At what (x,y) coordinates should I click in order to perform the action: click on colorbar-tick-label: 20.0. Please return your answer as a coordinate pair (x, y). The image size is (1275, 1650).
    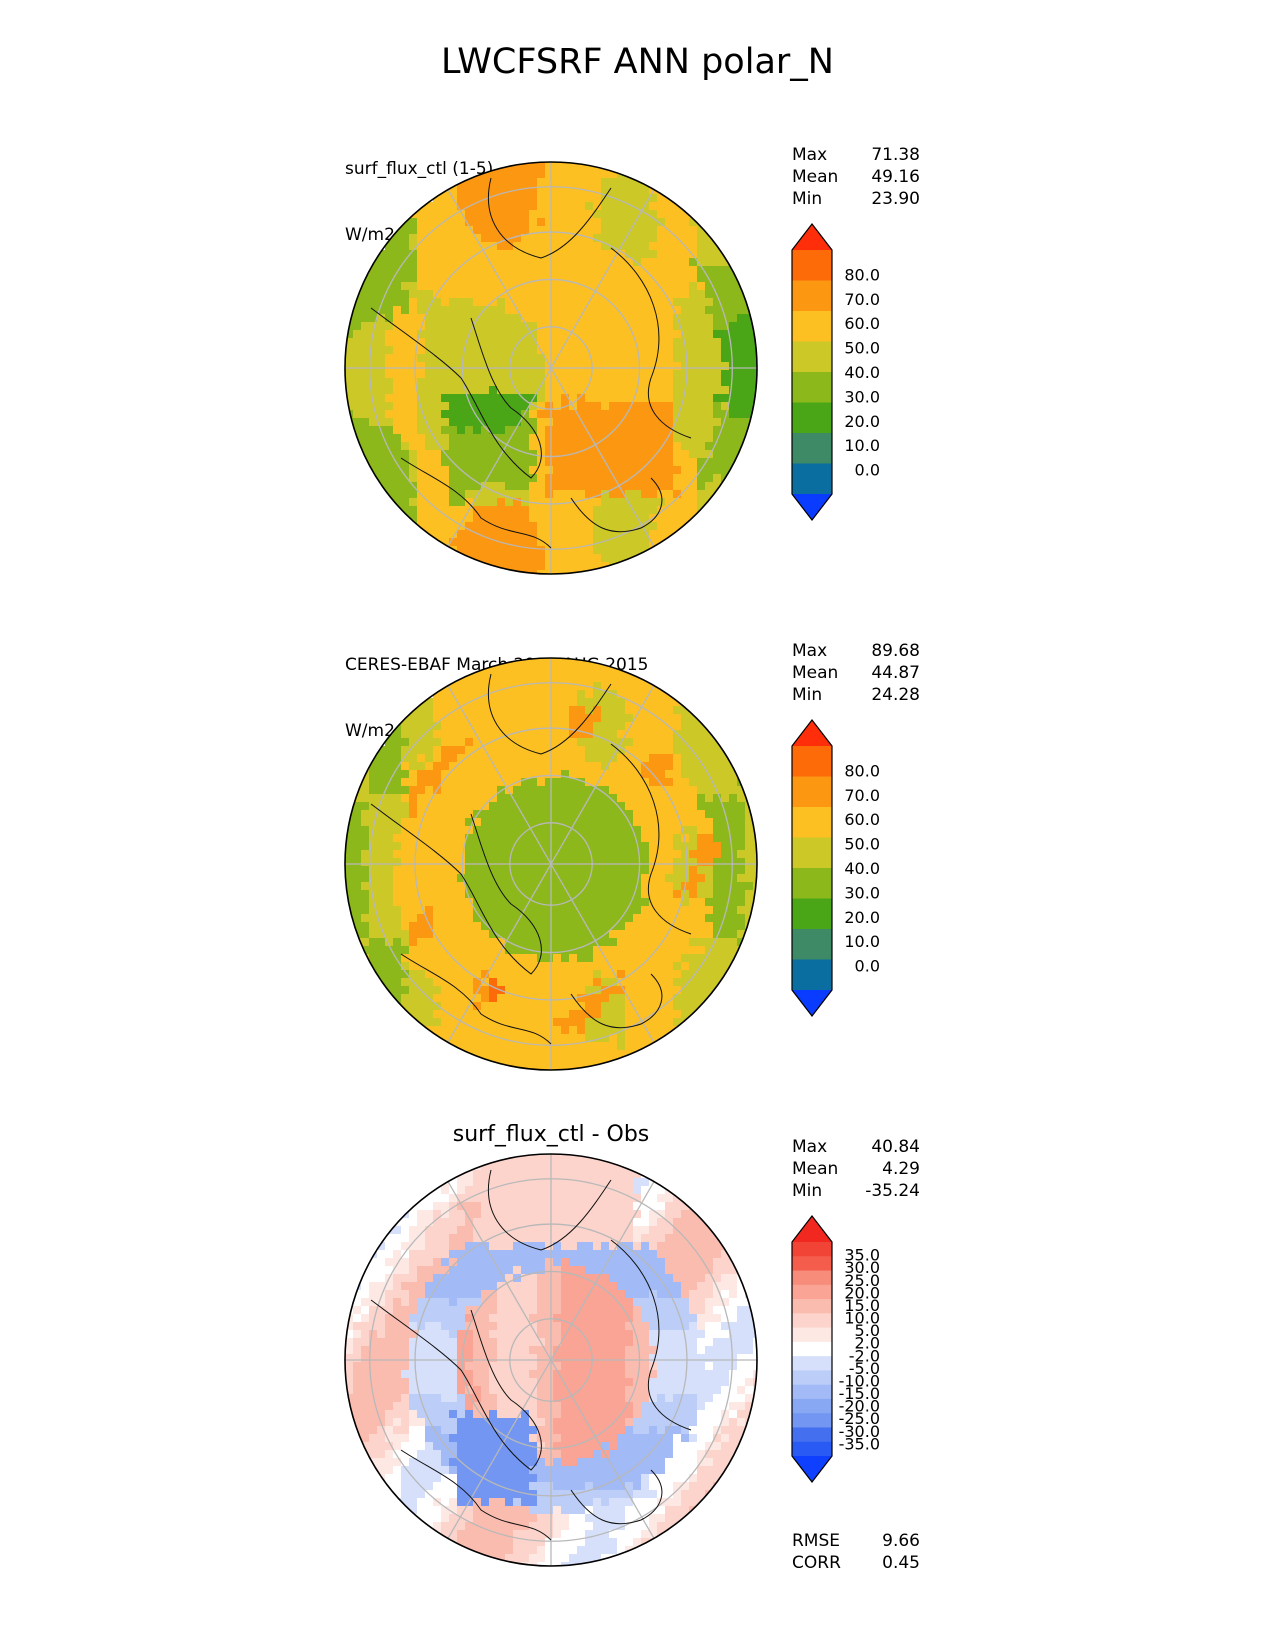
    Looking at the image, I should click on (862, 421).